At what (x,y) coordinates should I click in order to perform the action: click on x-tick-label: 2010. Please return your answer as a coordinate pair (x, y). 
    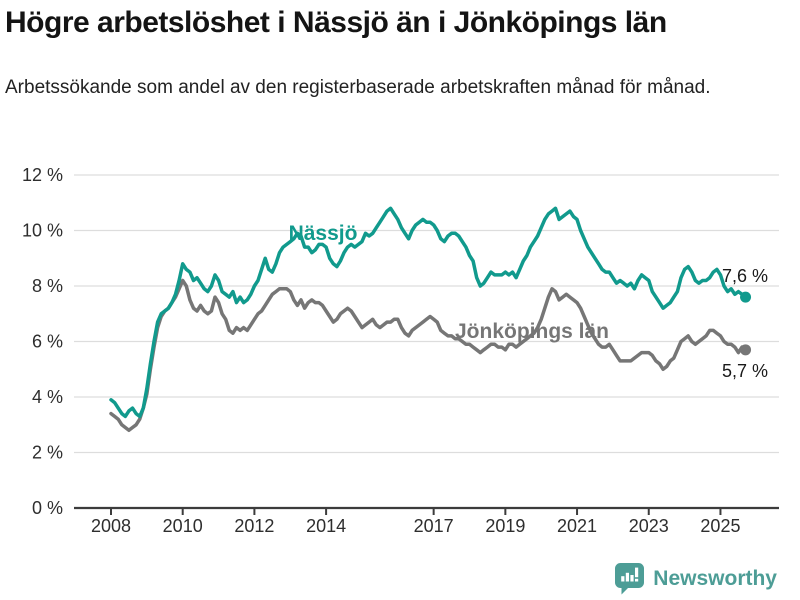
    Looking at the image, I should click on (183, 526).